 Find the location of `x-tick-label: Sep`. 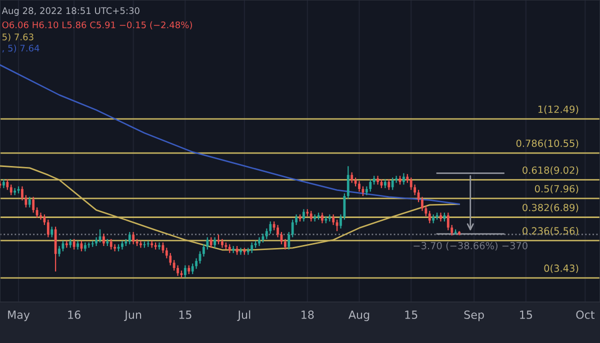

x-tick-label: Sep is located at coordinates (474, 316).